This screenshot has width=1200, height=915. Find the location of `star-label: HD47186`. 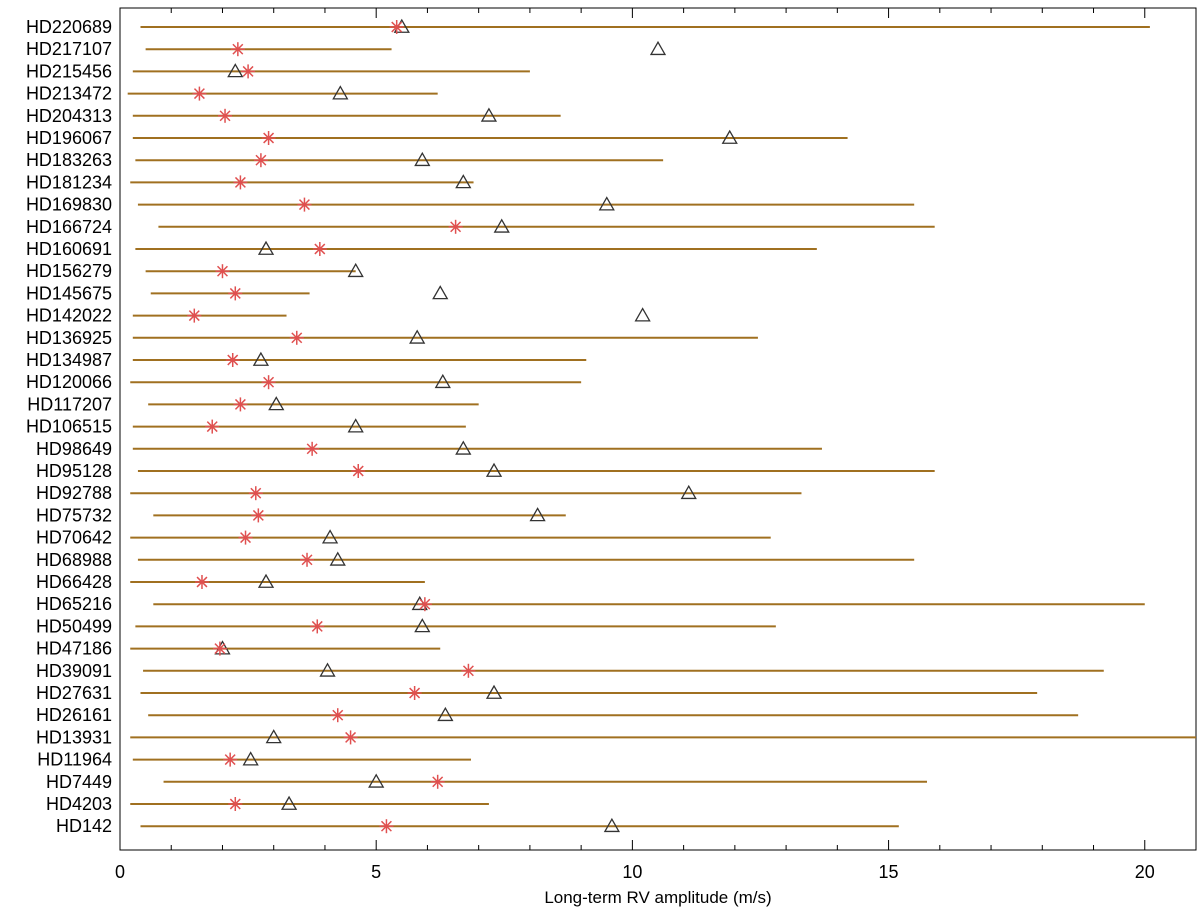

star-label: HD47186 is located at coordinates (74, 649).